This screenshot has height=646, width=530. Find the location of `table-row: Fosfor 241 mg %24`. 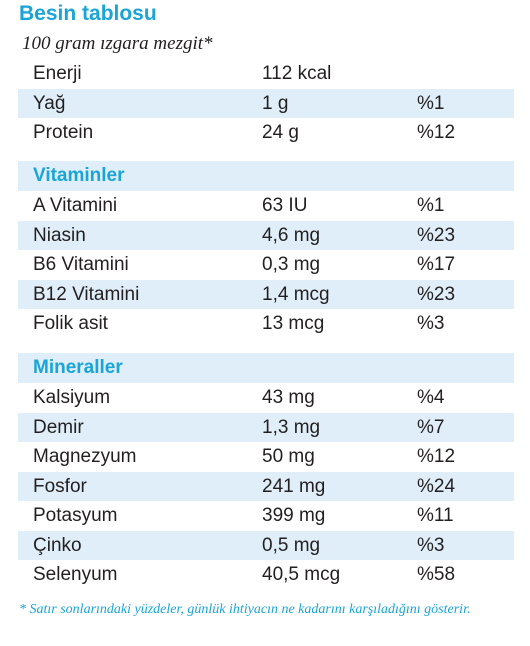

table-row: Fosfor 241 mg %24 is located at coordinates (266, 486).